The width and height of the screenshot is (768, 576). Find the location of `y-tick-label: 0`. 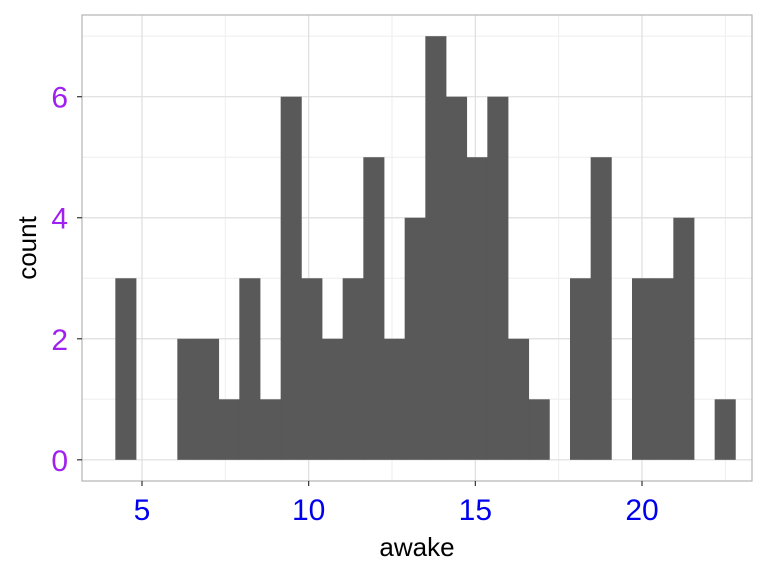

y-tick-label: 0 is located at coordinates (59, 461).